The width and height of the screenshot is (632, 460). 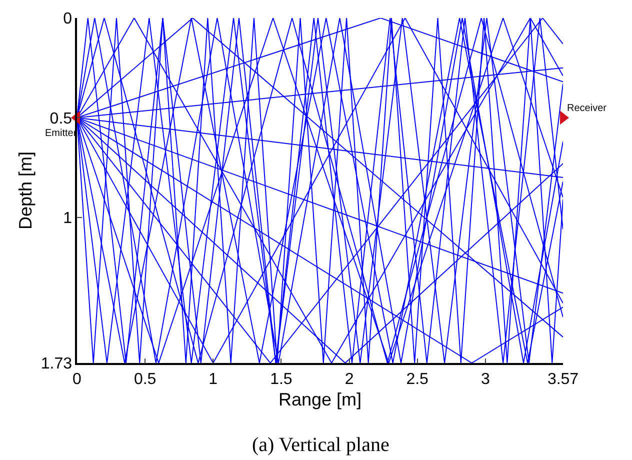 What do you see at coordinates (563, 379) in the screenshot?
I see `x-tick-label: 3.57` at bounding box center [563, 379].